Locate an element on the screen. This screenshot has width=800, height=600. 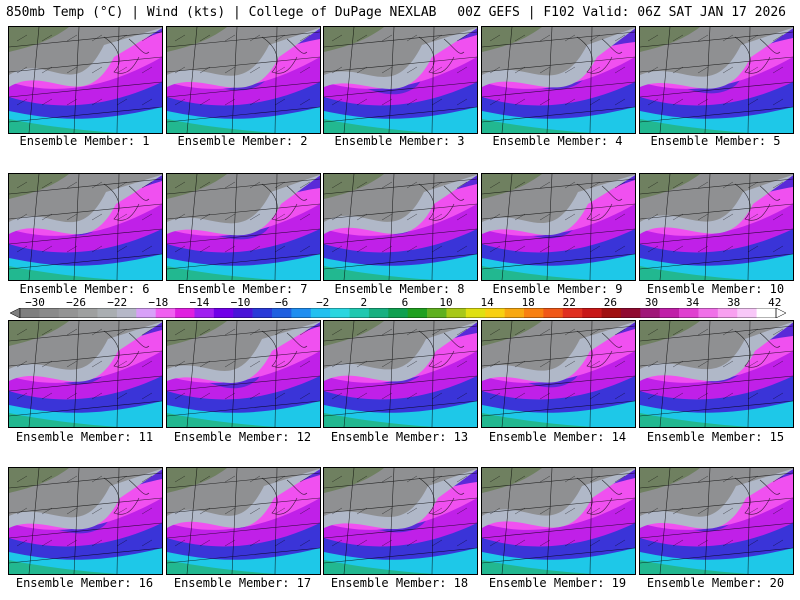
ensemble-member-label: Ensemble Member: 6 is located at coordinates (84, 289).